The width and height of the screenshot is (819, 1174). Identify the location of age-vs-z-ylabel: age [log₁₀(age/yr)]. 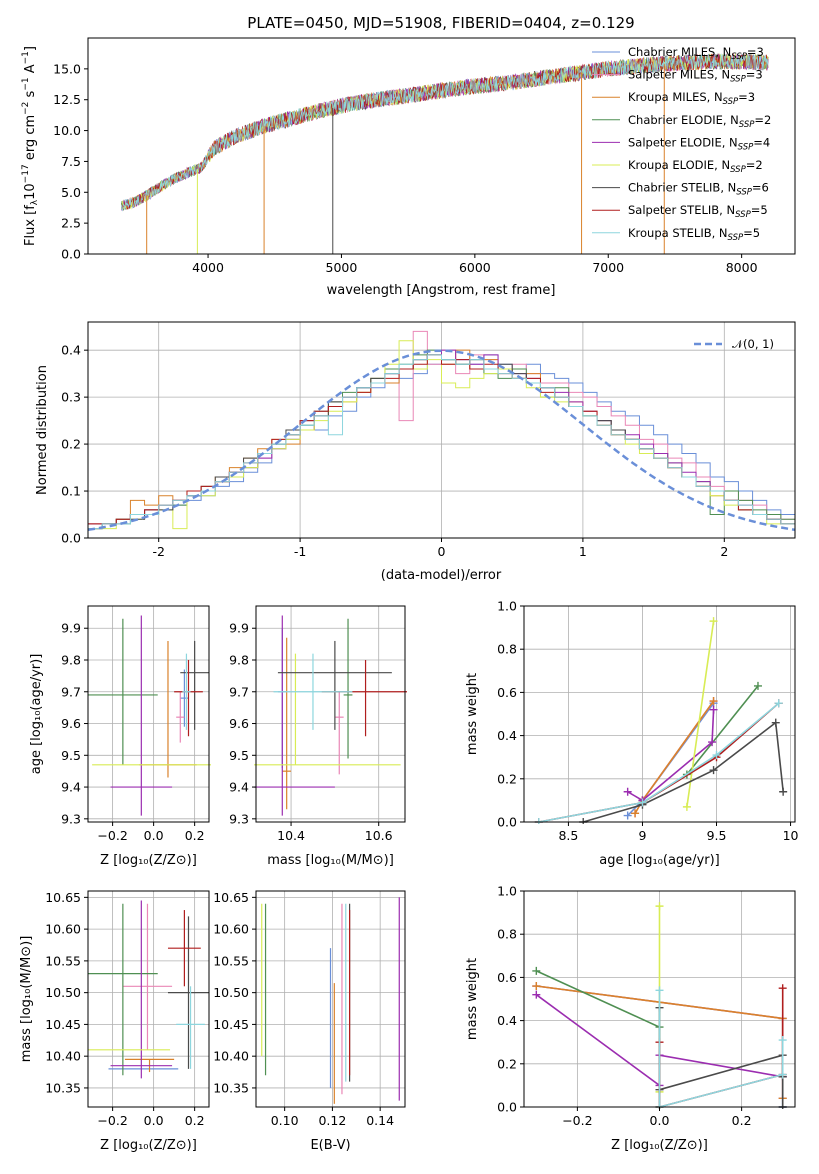
(36, 714).